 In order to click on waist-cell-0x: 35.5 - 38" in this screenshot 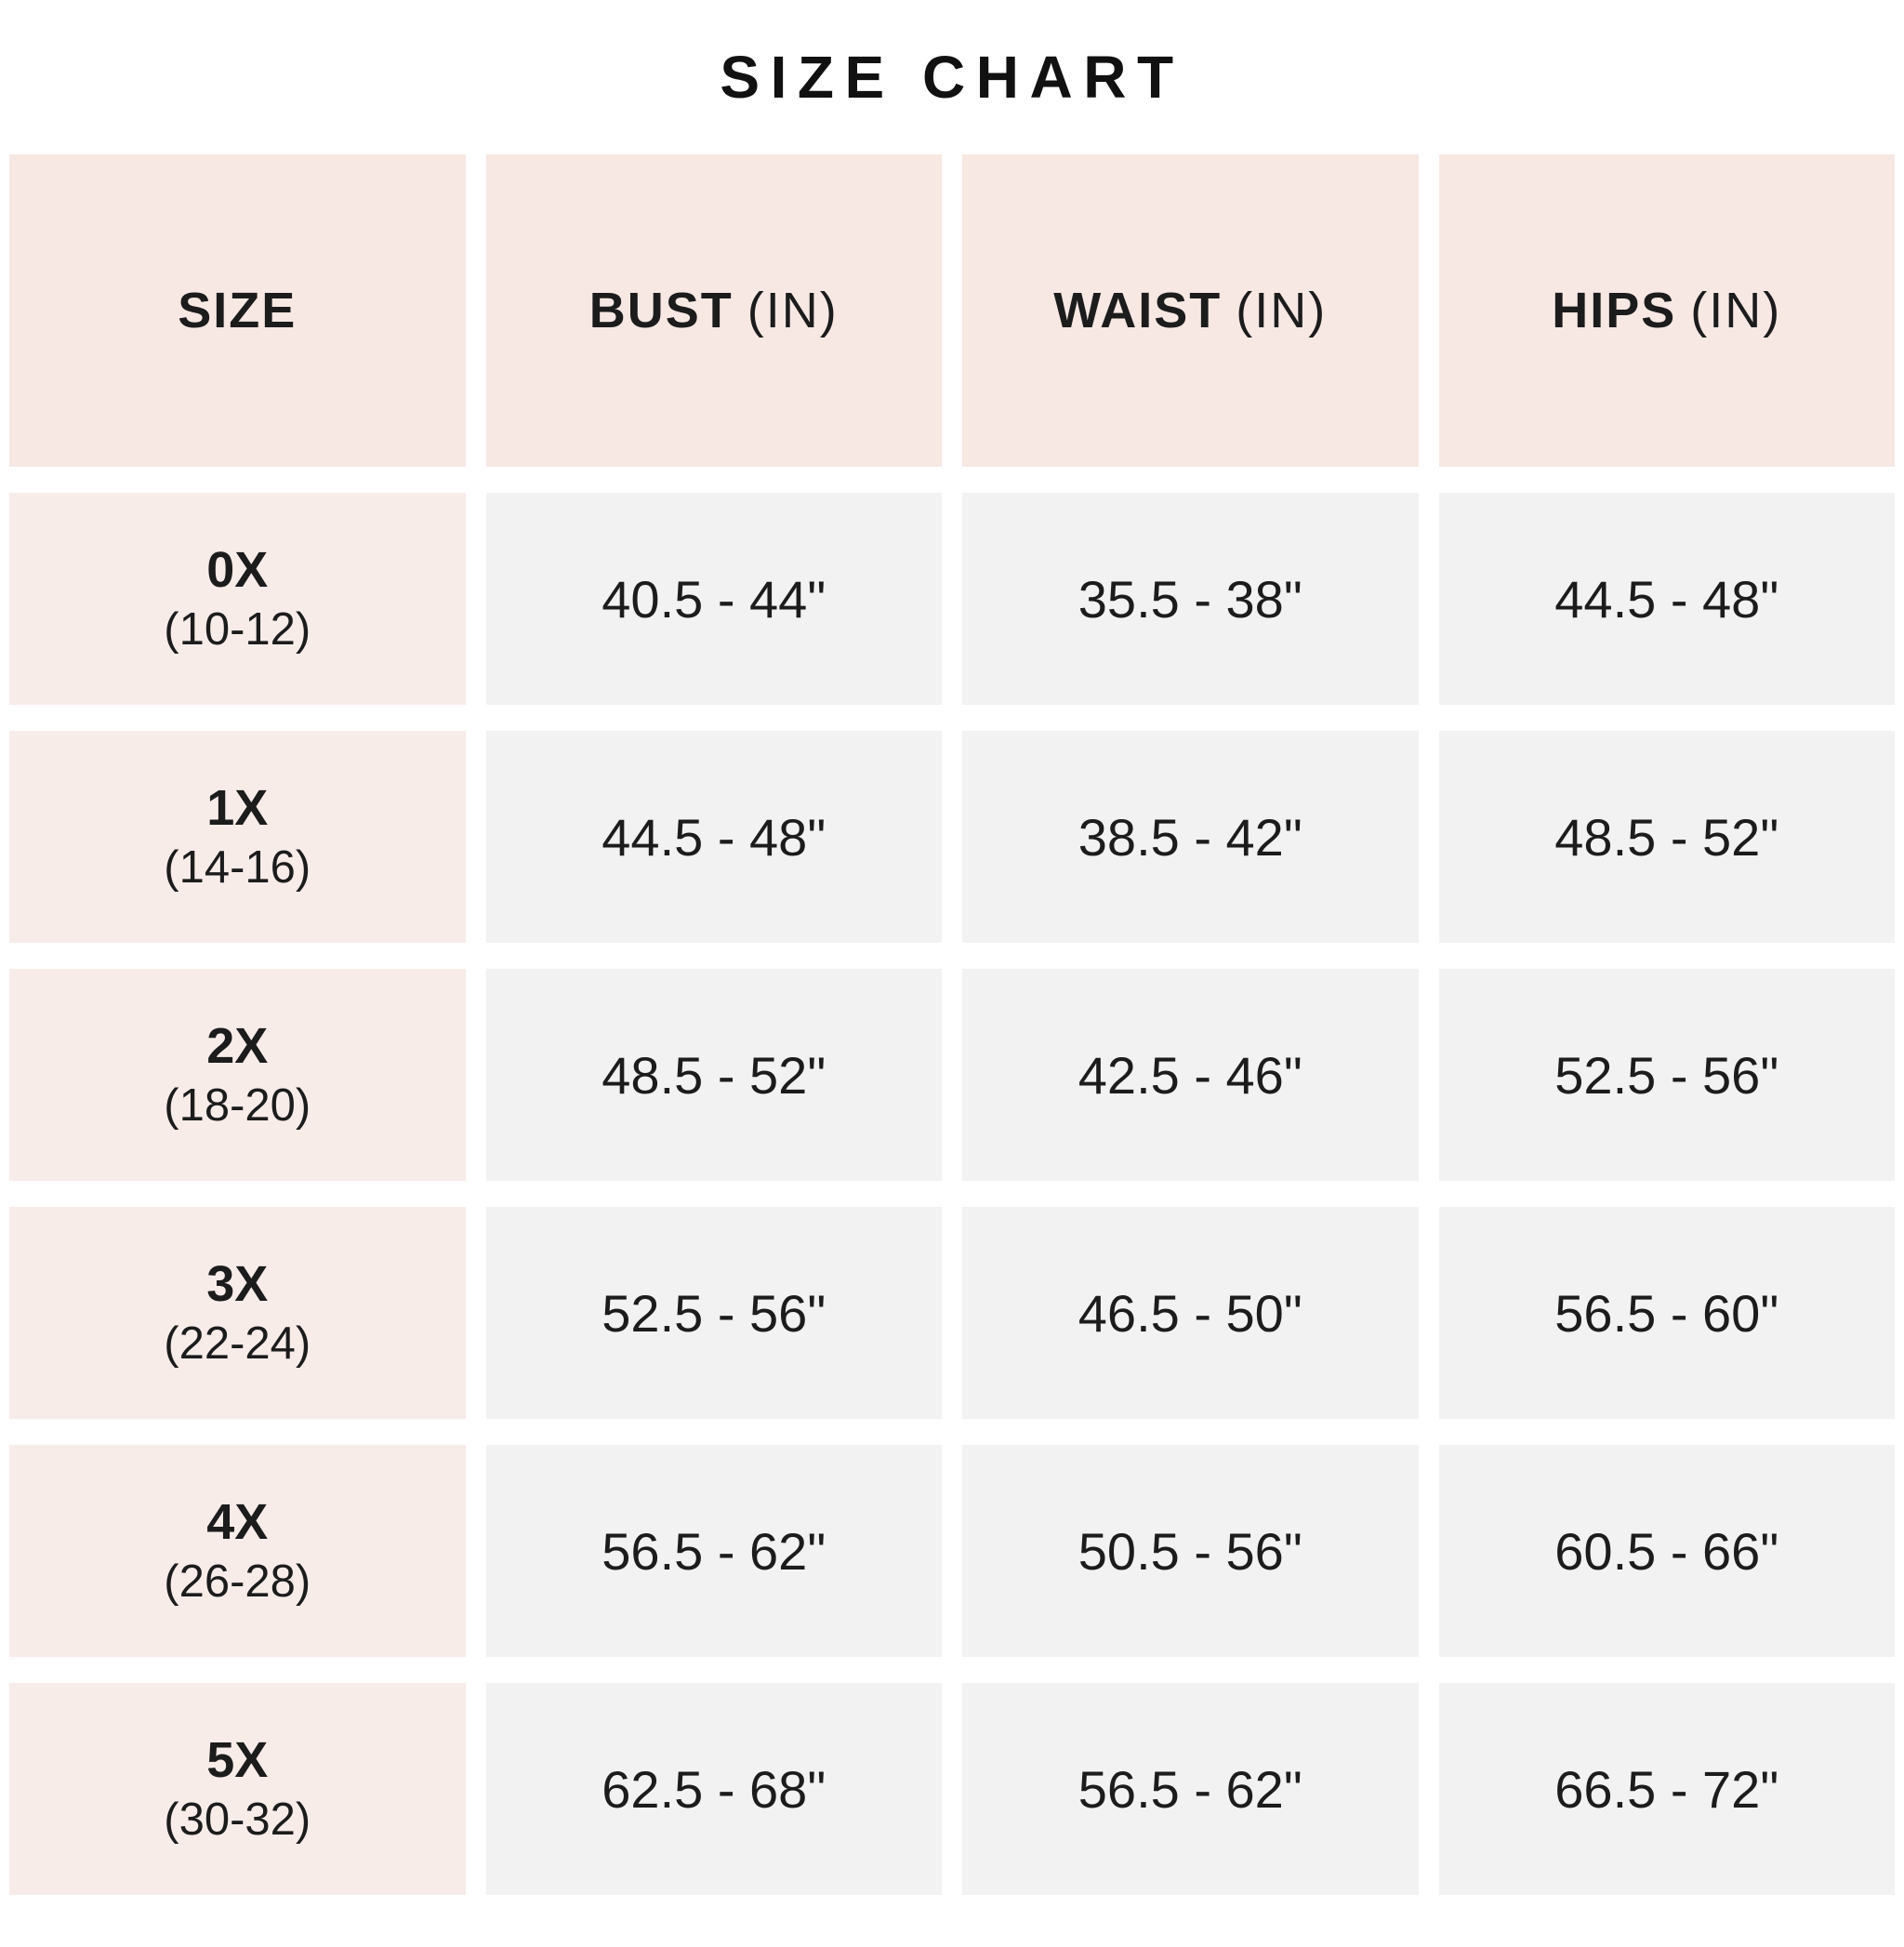, I will do `click(1190, 599)`.